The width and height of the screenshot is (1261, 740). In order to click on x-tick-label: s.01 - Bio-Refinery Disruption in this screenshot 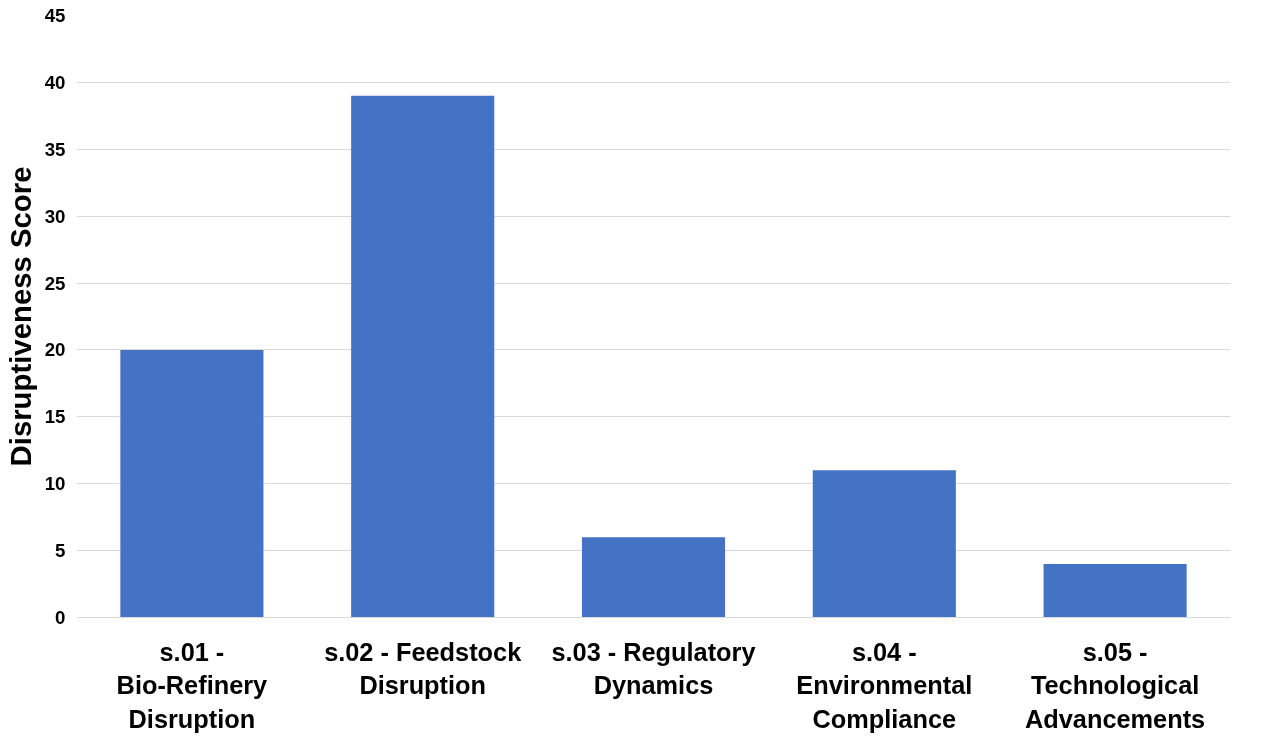, I will do `click(192, 685)`.